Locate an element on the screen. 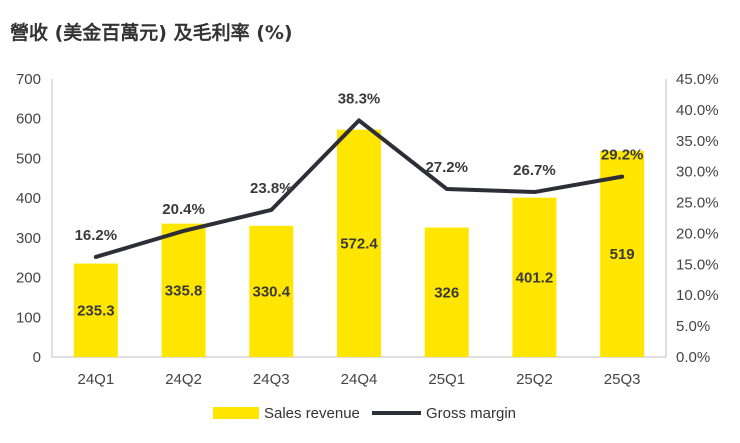 Image resolution: width=740 pixels, height=443 pixels. x-tick-label: 24Q3 is located at coordinates (271, 379).